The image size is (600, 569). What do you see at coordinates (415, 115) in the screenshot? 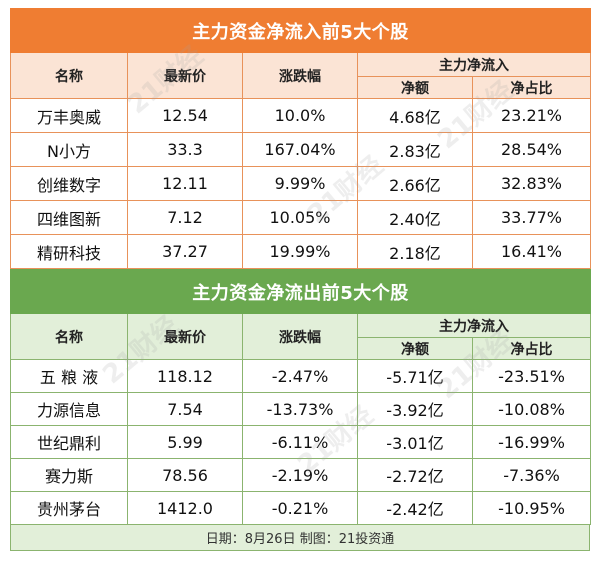
I see `stock-net: 4.68亿` at bounding box center [415, 115].